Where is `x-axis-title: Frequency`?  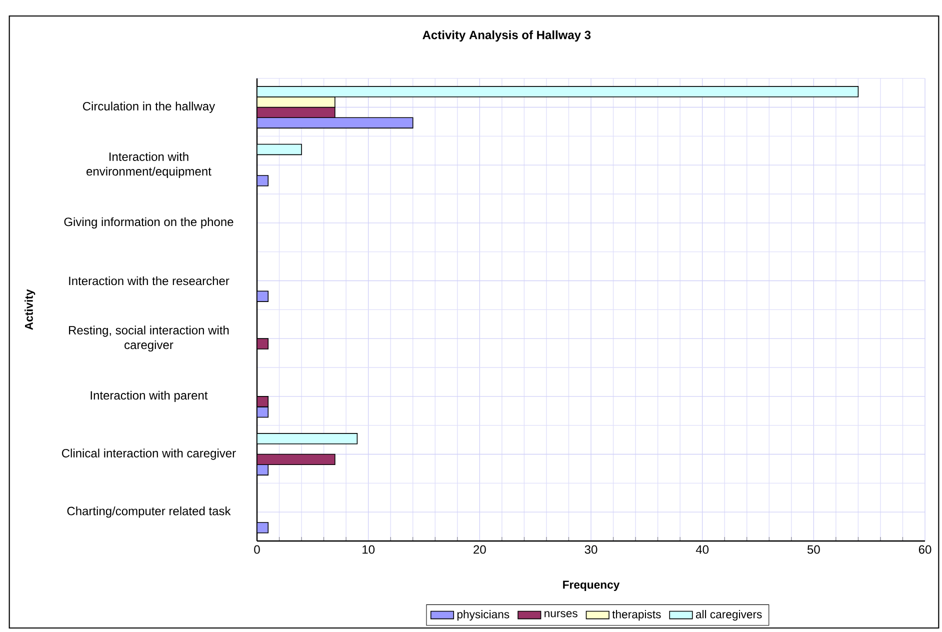 x-axis-title: Frequency is located at coordinates (591, 585).